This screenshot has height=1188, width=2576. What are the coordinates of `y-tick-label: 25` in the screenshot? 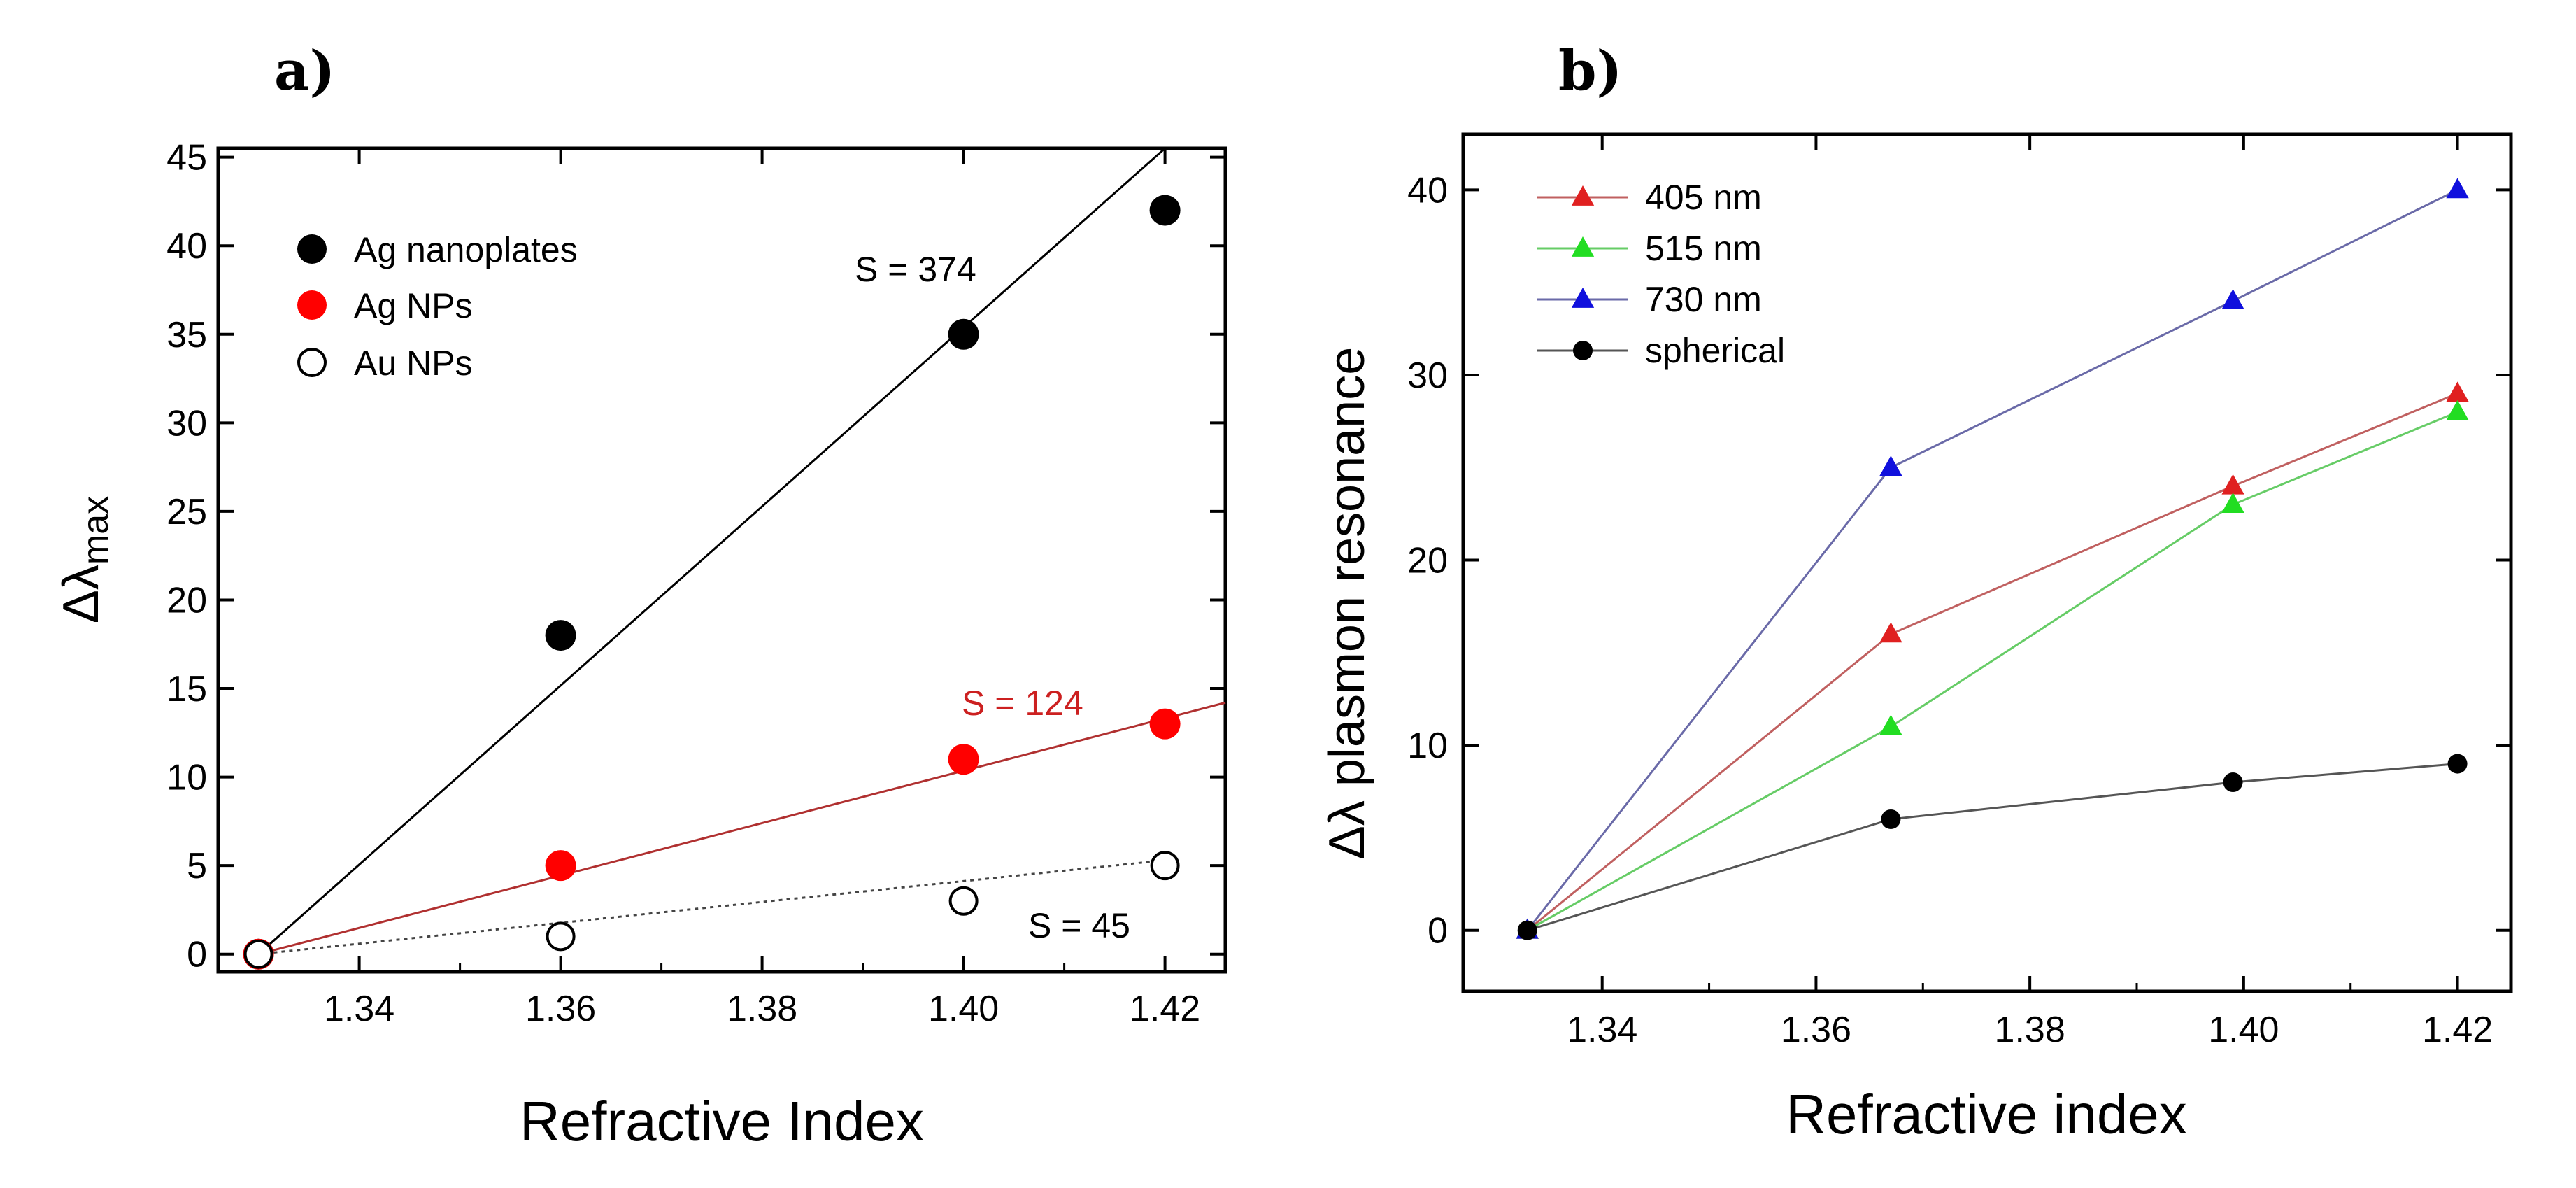 It's located at (186, 512).